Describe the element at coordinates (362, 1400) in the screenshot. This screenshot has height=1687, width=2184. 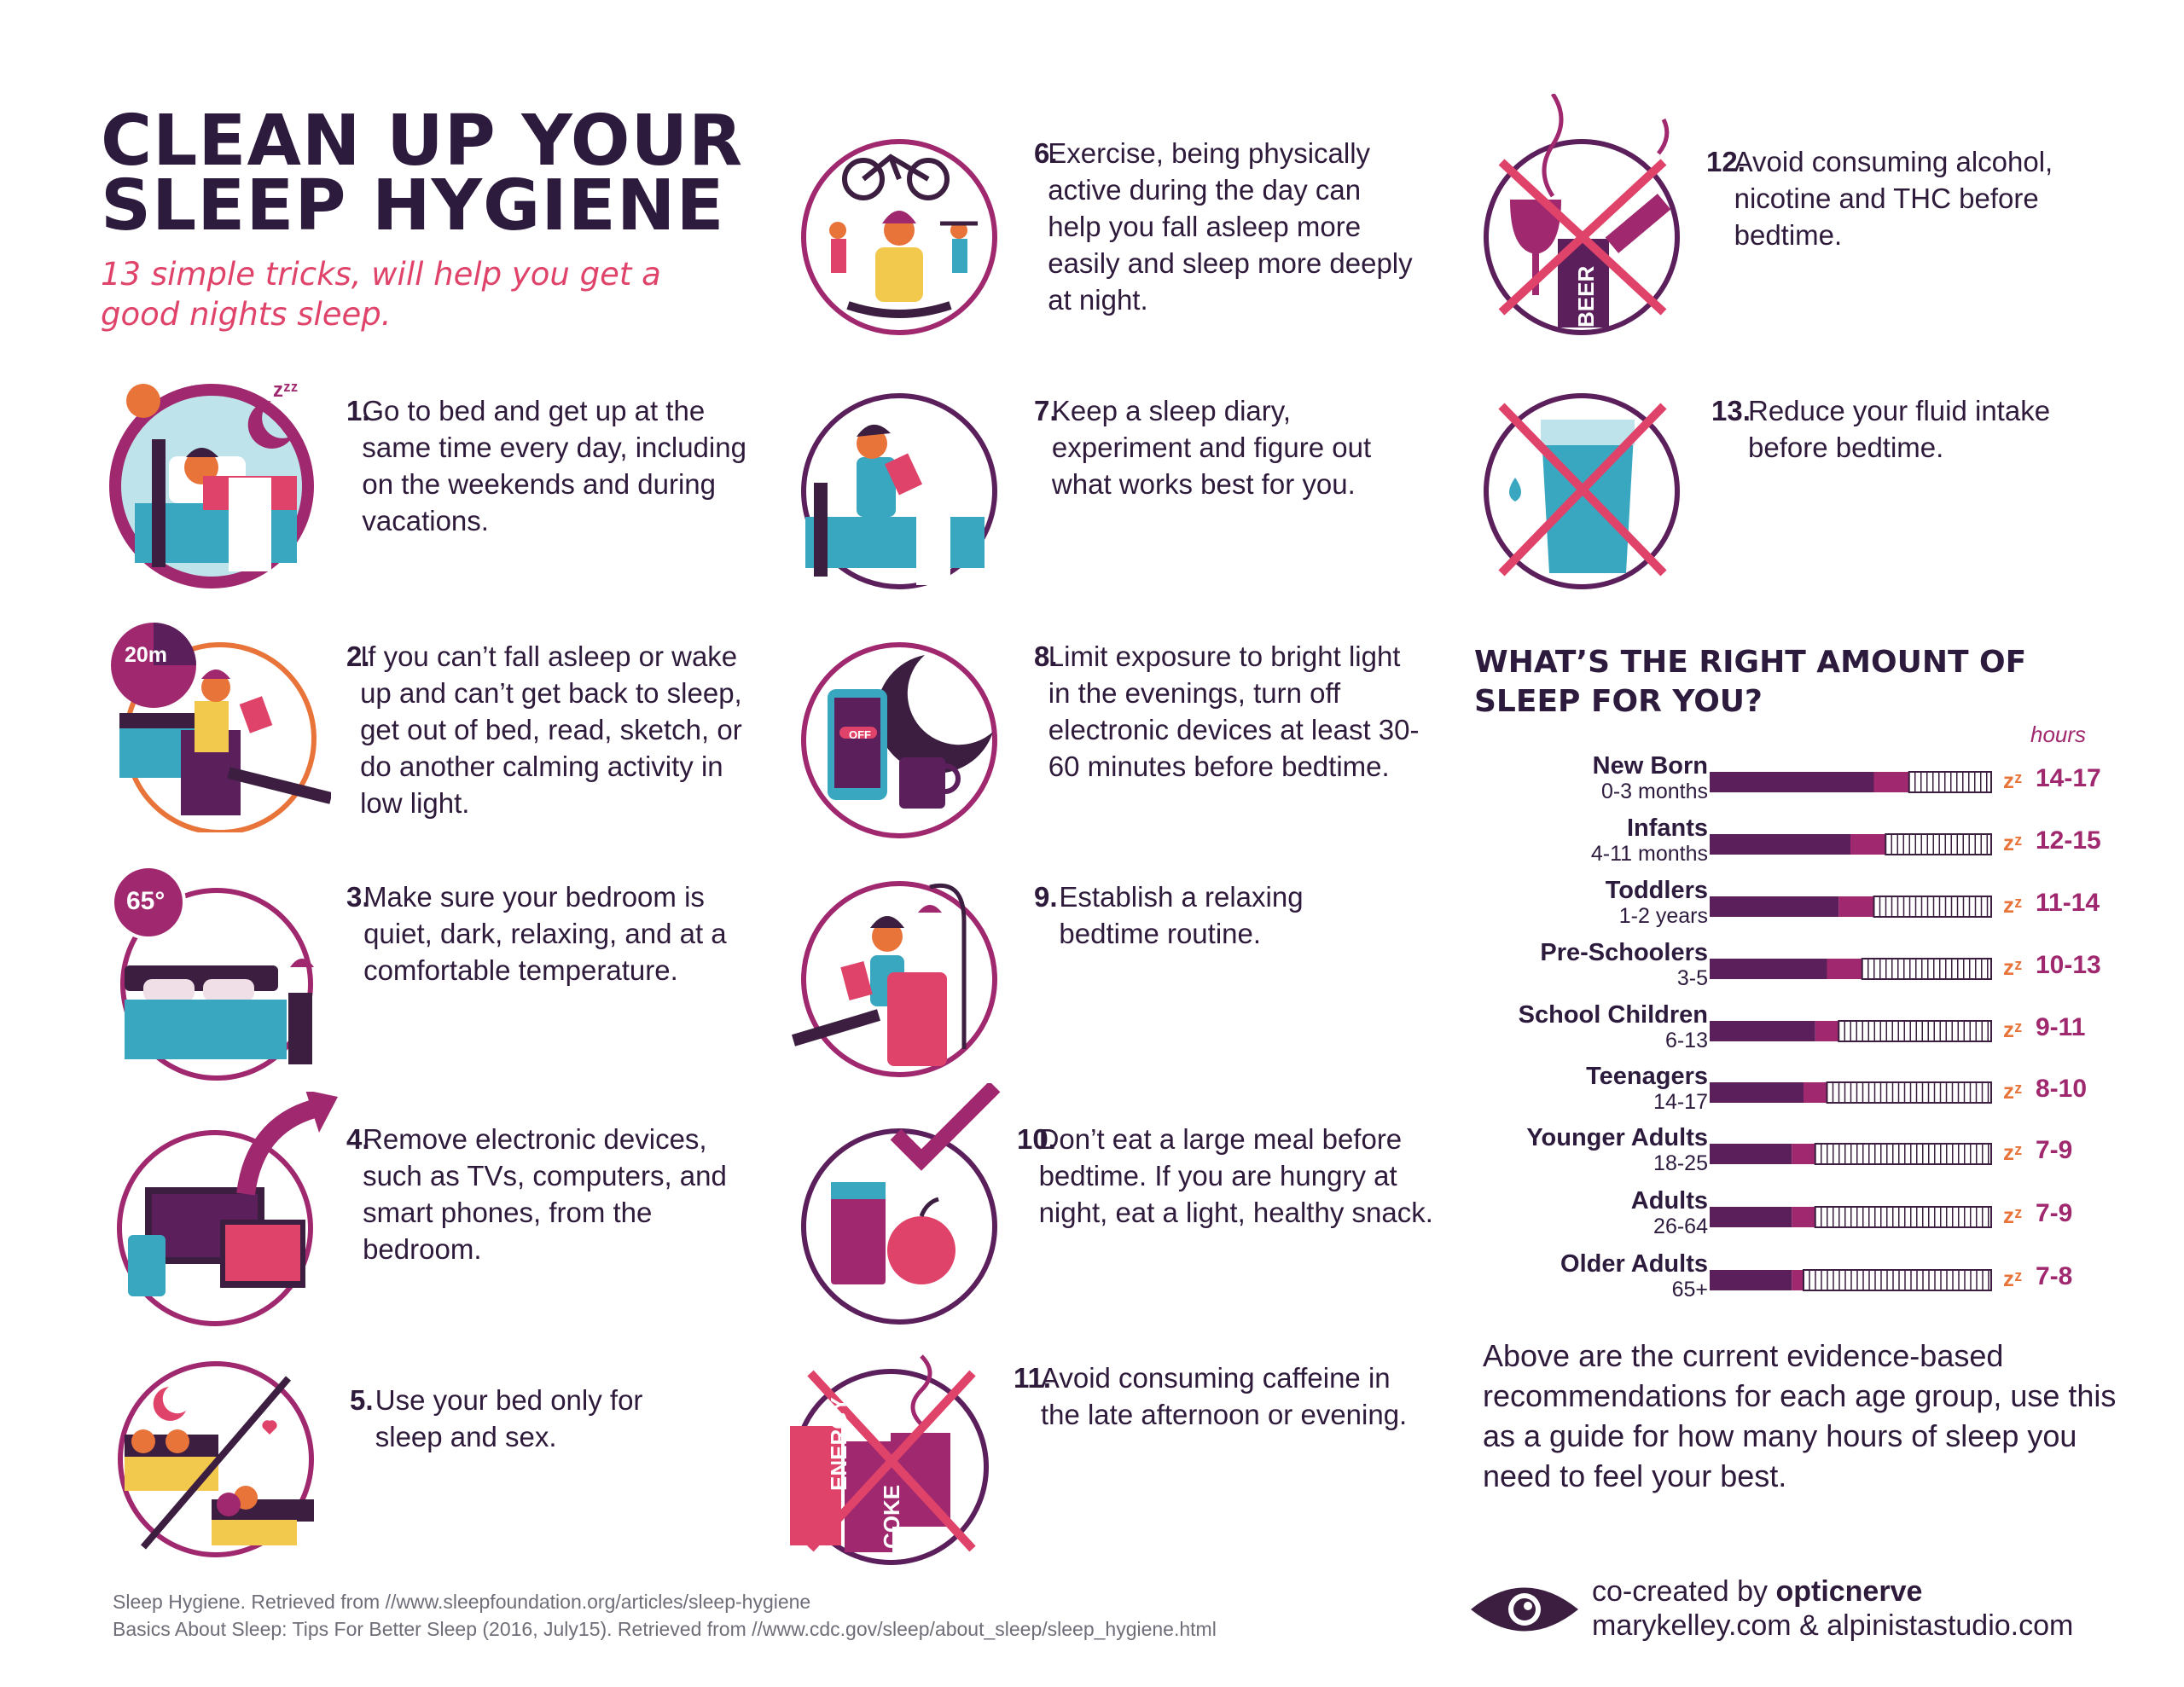
I see `tip-number: 5.` at that location.